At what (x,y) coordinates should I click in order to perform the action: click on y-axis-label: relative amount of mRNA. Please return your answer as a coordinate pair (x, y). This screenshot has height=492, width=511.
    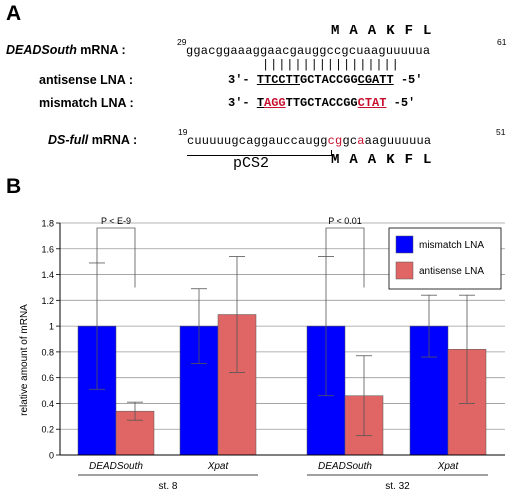
    Looking at the image, I should click on (24, 360).